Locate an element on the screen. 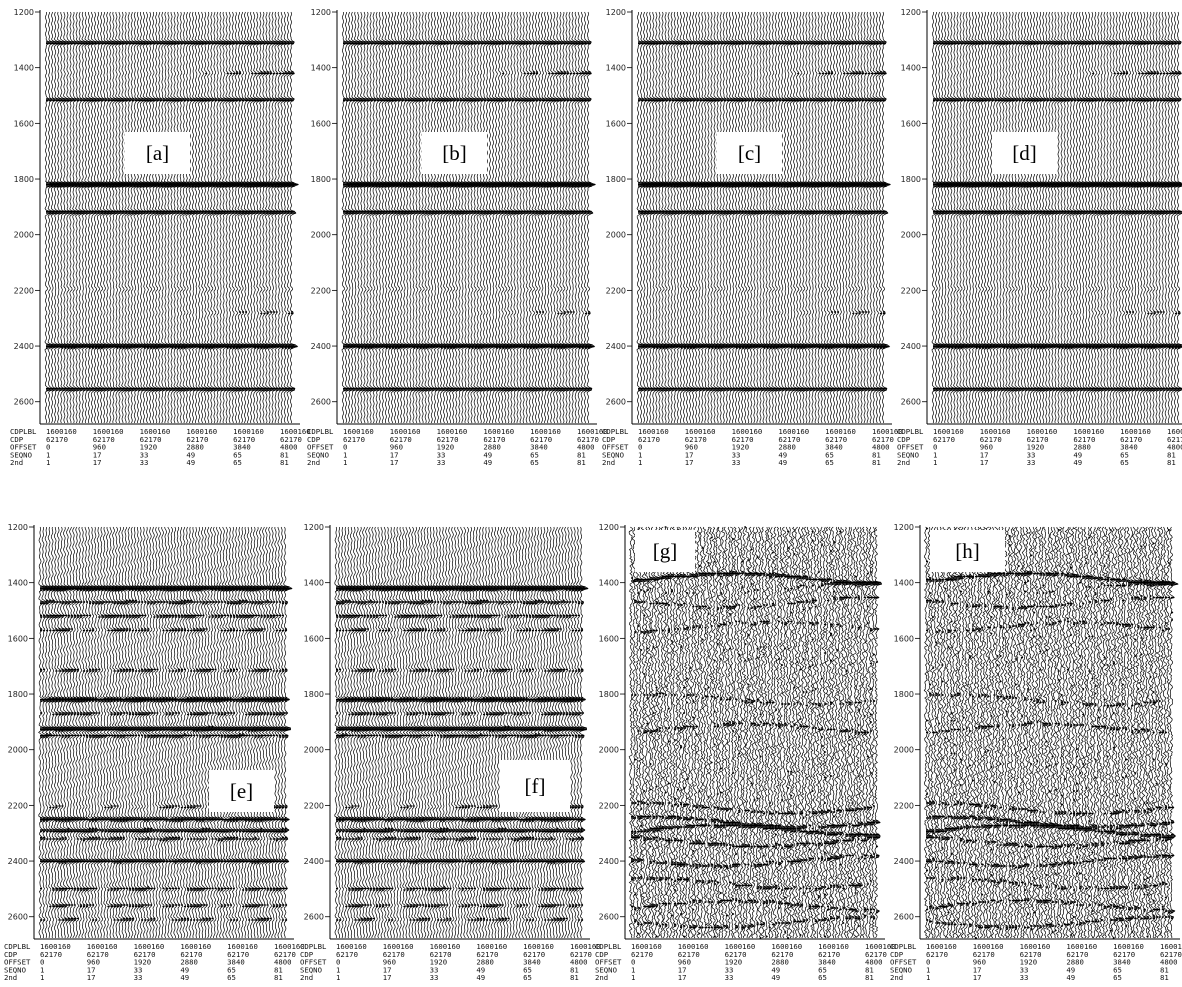 This screenshot has height=987, width=1182. header-value: 2880 is located at coordinates (195, 447).